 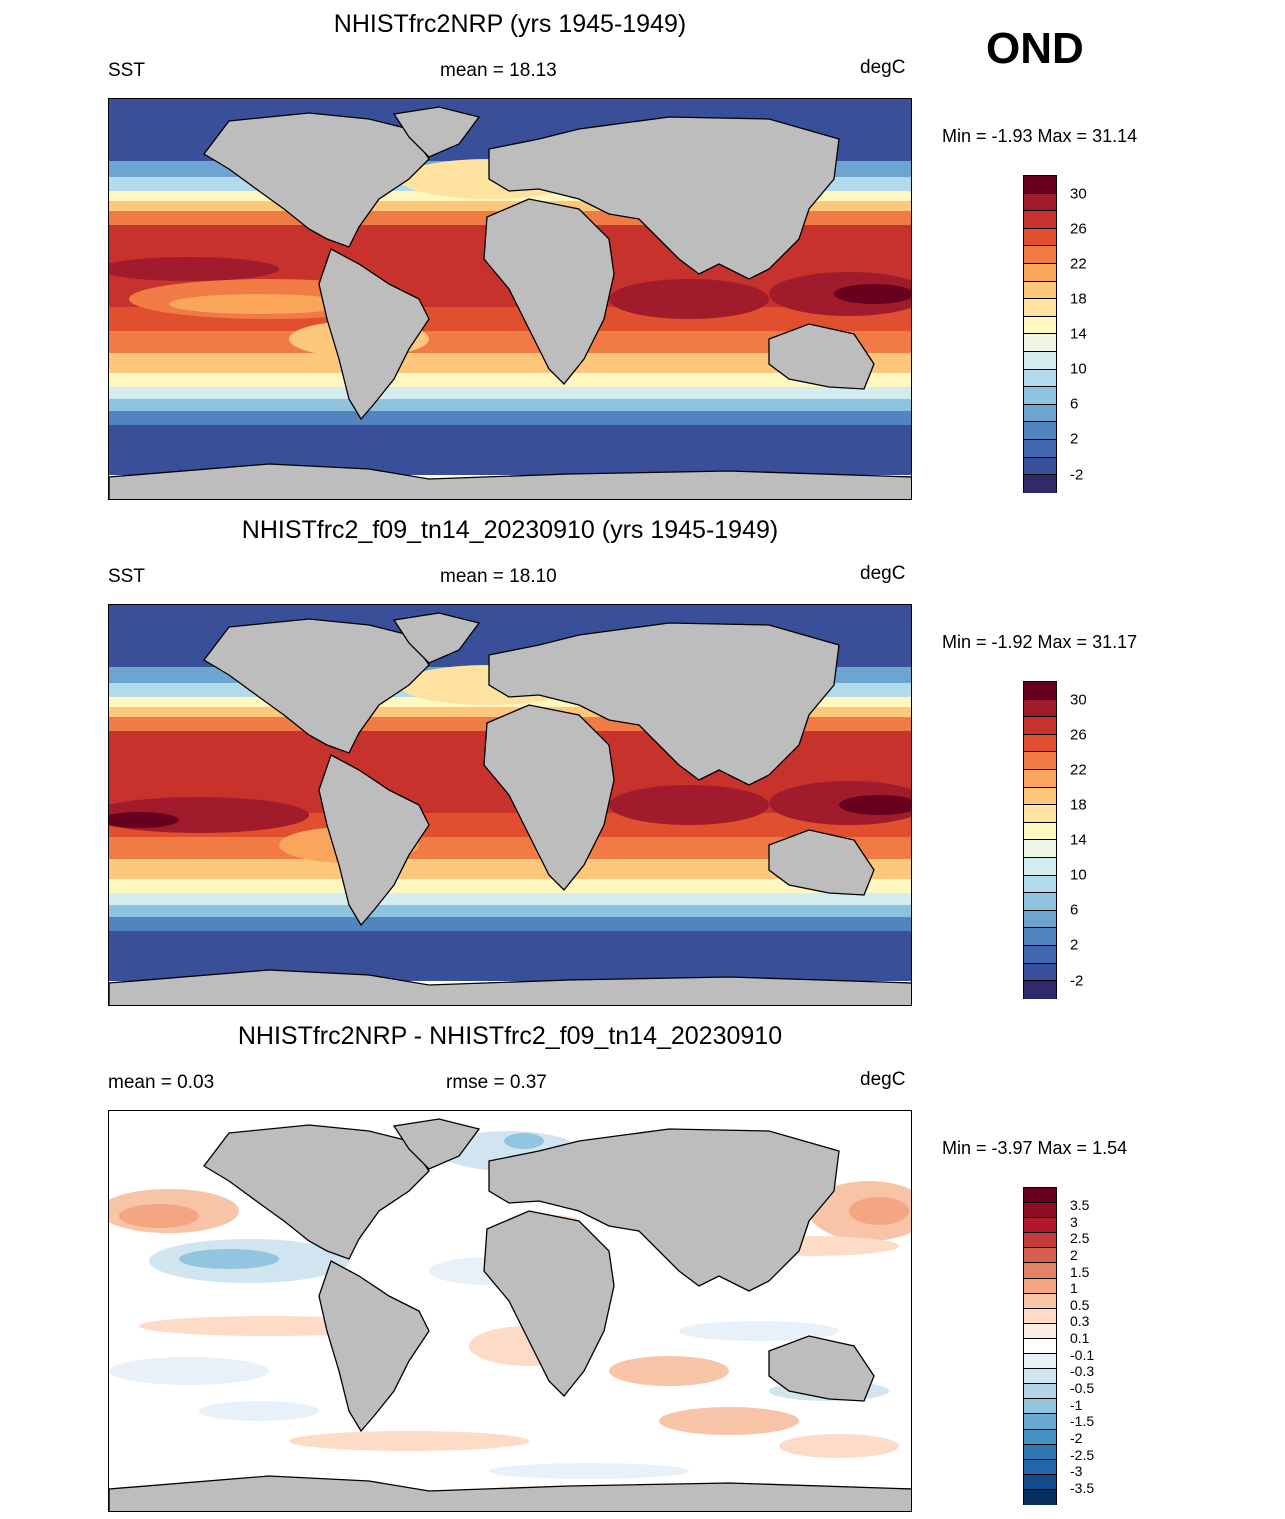 What do you see at coordinates (1040, 642) in the screenshot?
I see `panel-2-minmax: Min = -1.92 Max = 31.17` at bounding box center [1040, 642].